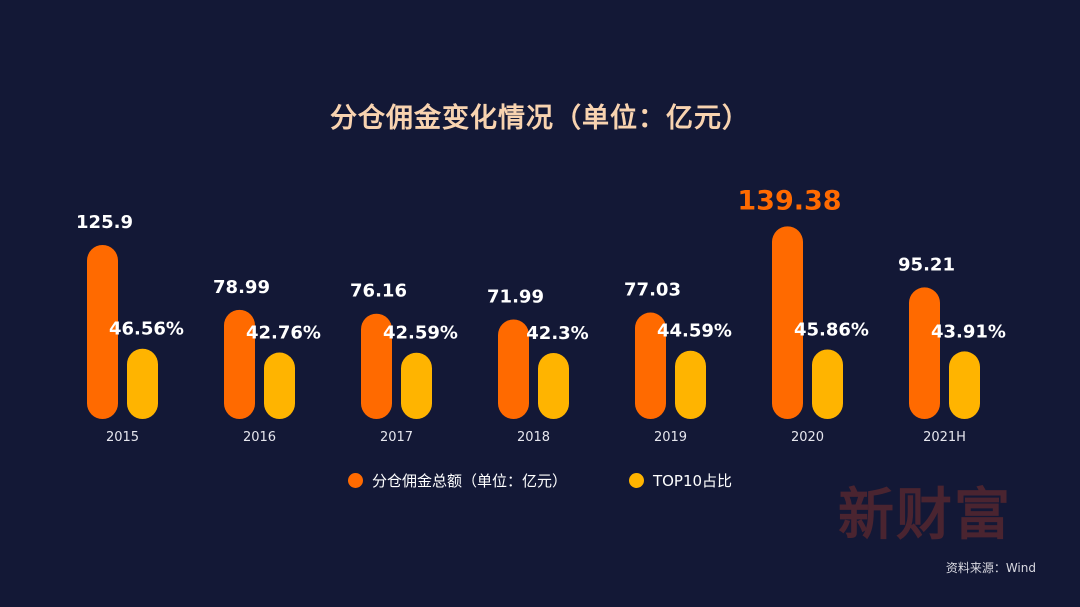  I want to click on bar-top10-2016, so click(279, 385).